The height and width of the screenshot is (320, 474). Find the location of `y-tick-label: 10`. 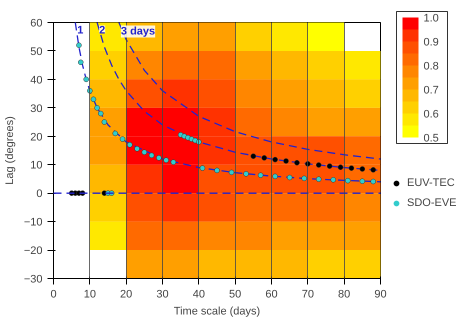

y-tick-label: 10 is located at coordinates (36, 166).